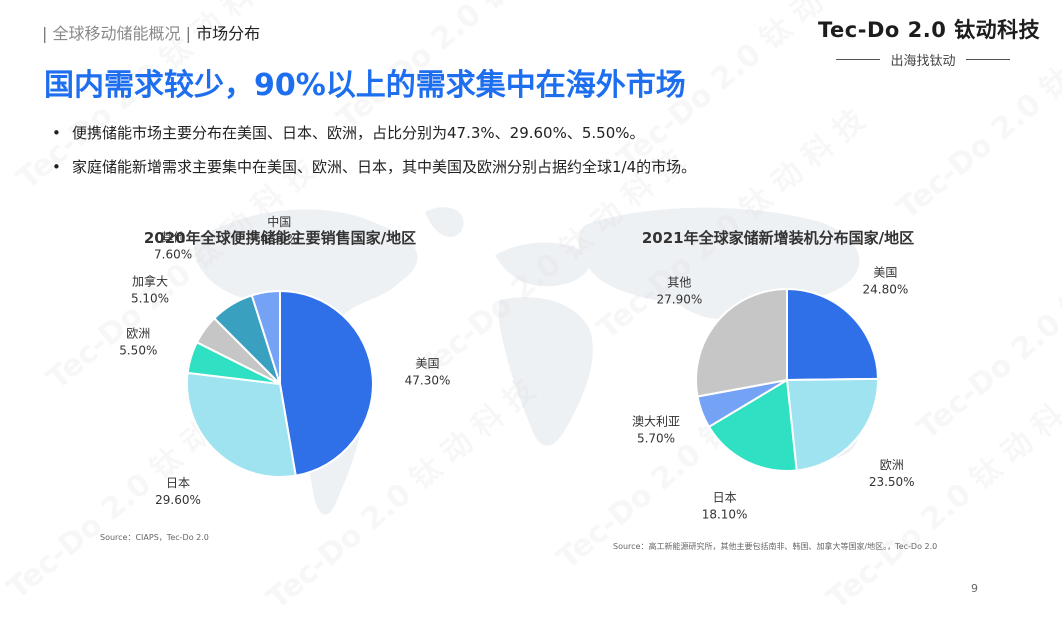 The width and height of the screenshot is (1062, 617). I want to click on chart-title-home: 2021年全球家储新增装机分布国家/地区, so click(778, 238).